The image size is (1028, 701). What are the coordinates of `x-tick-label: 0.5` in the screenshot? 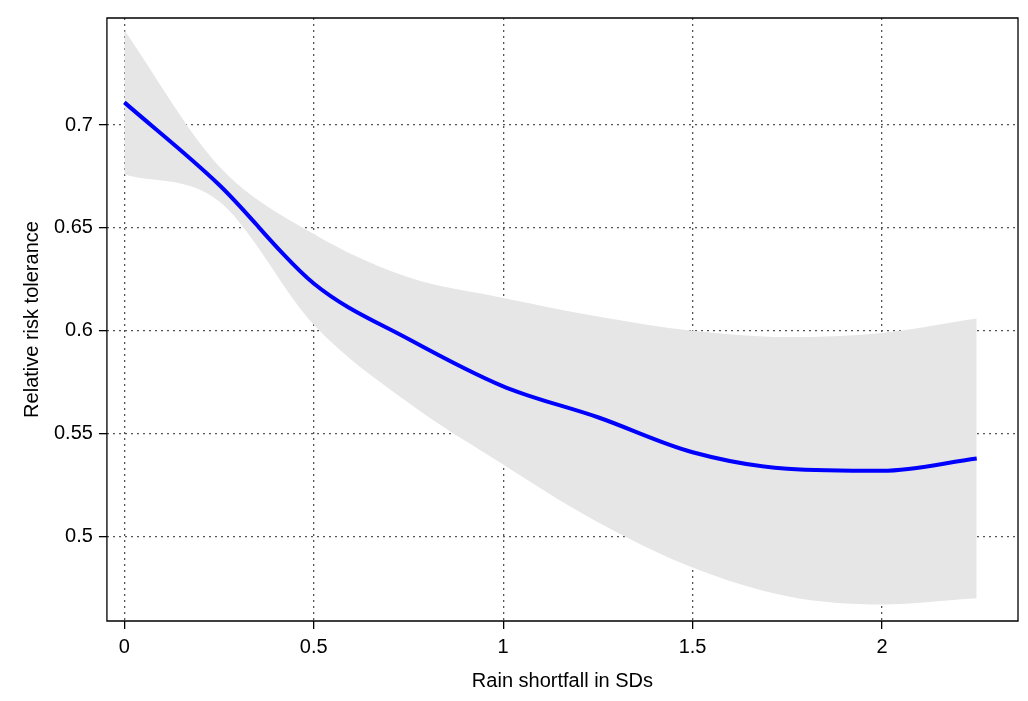 It's located at (313, 645).